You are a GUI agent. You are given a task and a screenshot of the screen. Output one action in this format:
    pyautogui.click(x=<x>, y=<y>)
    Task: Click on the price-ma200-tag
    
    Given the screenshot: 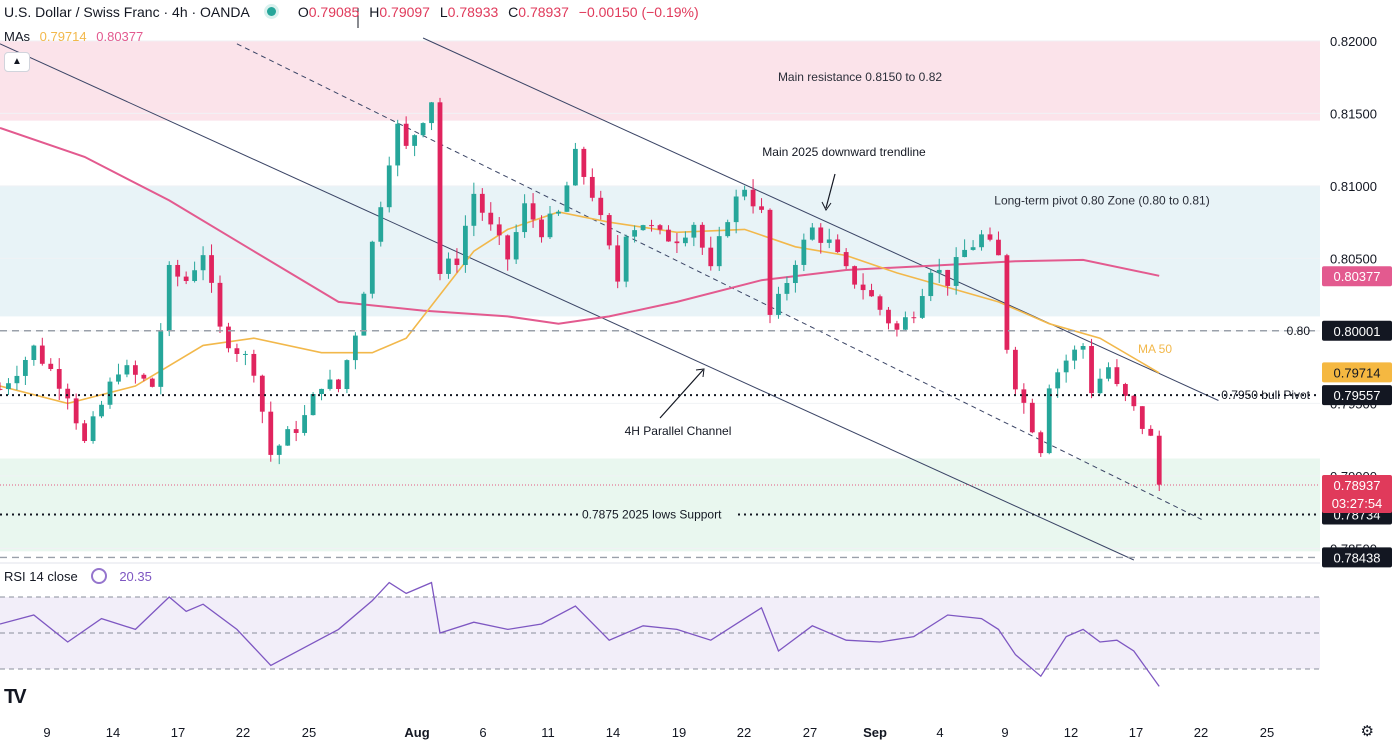 What is the action you would take?
    pyautogui.click(x=1357, y=276)
    